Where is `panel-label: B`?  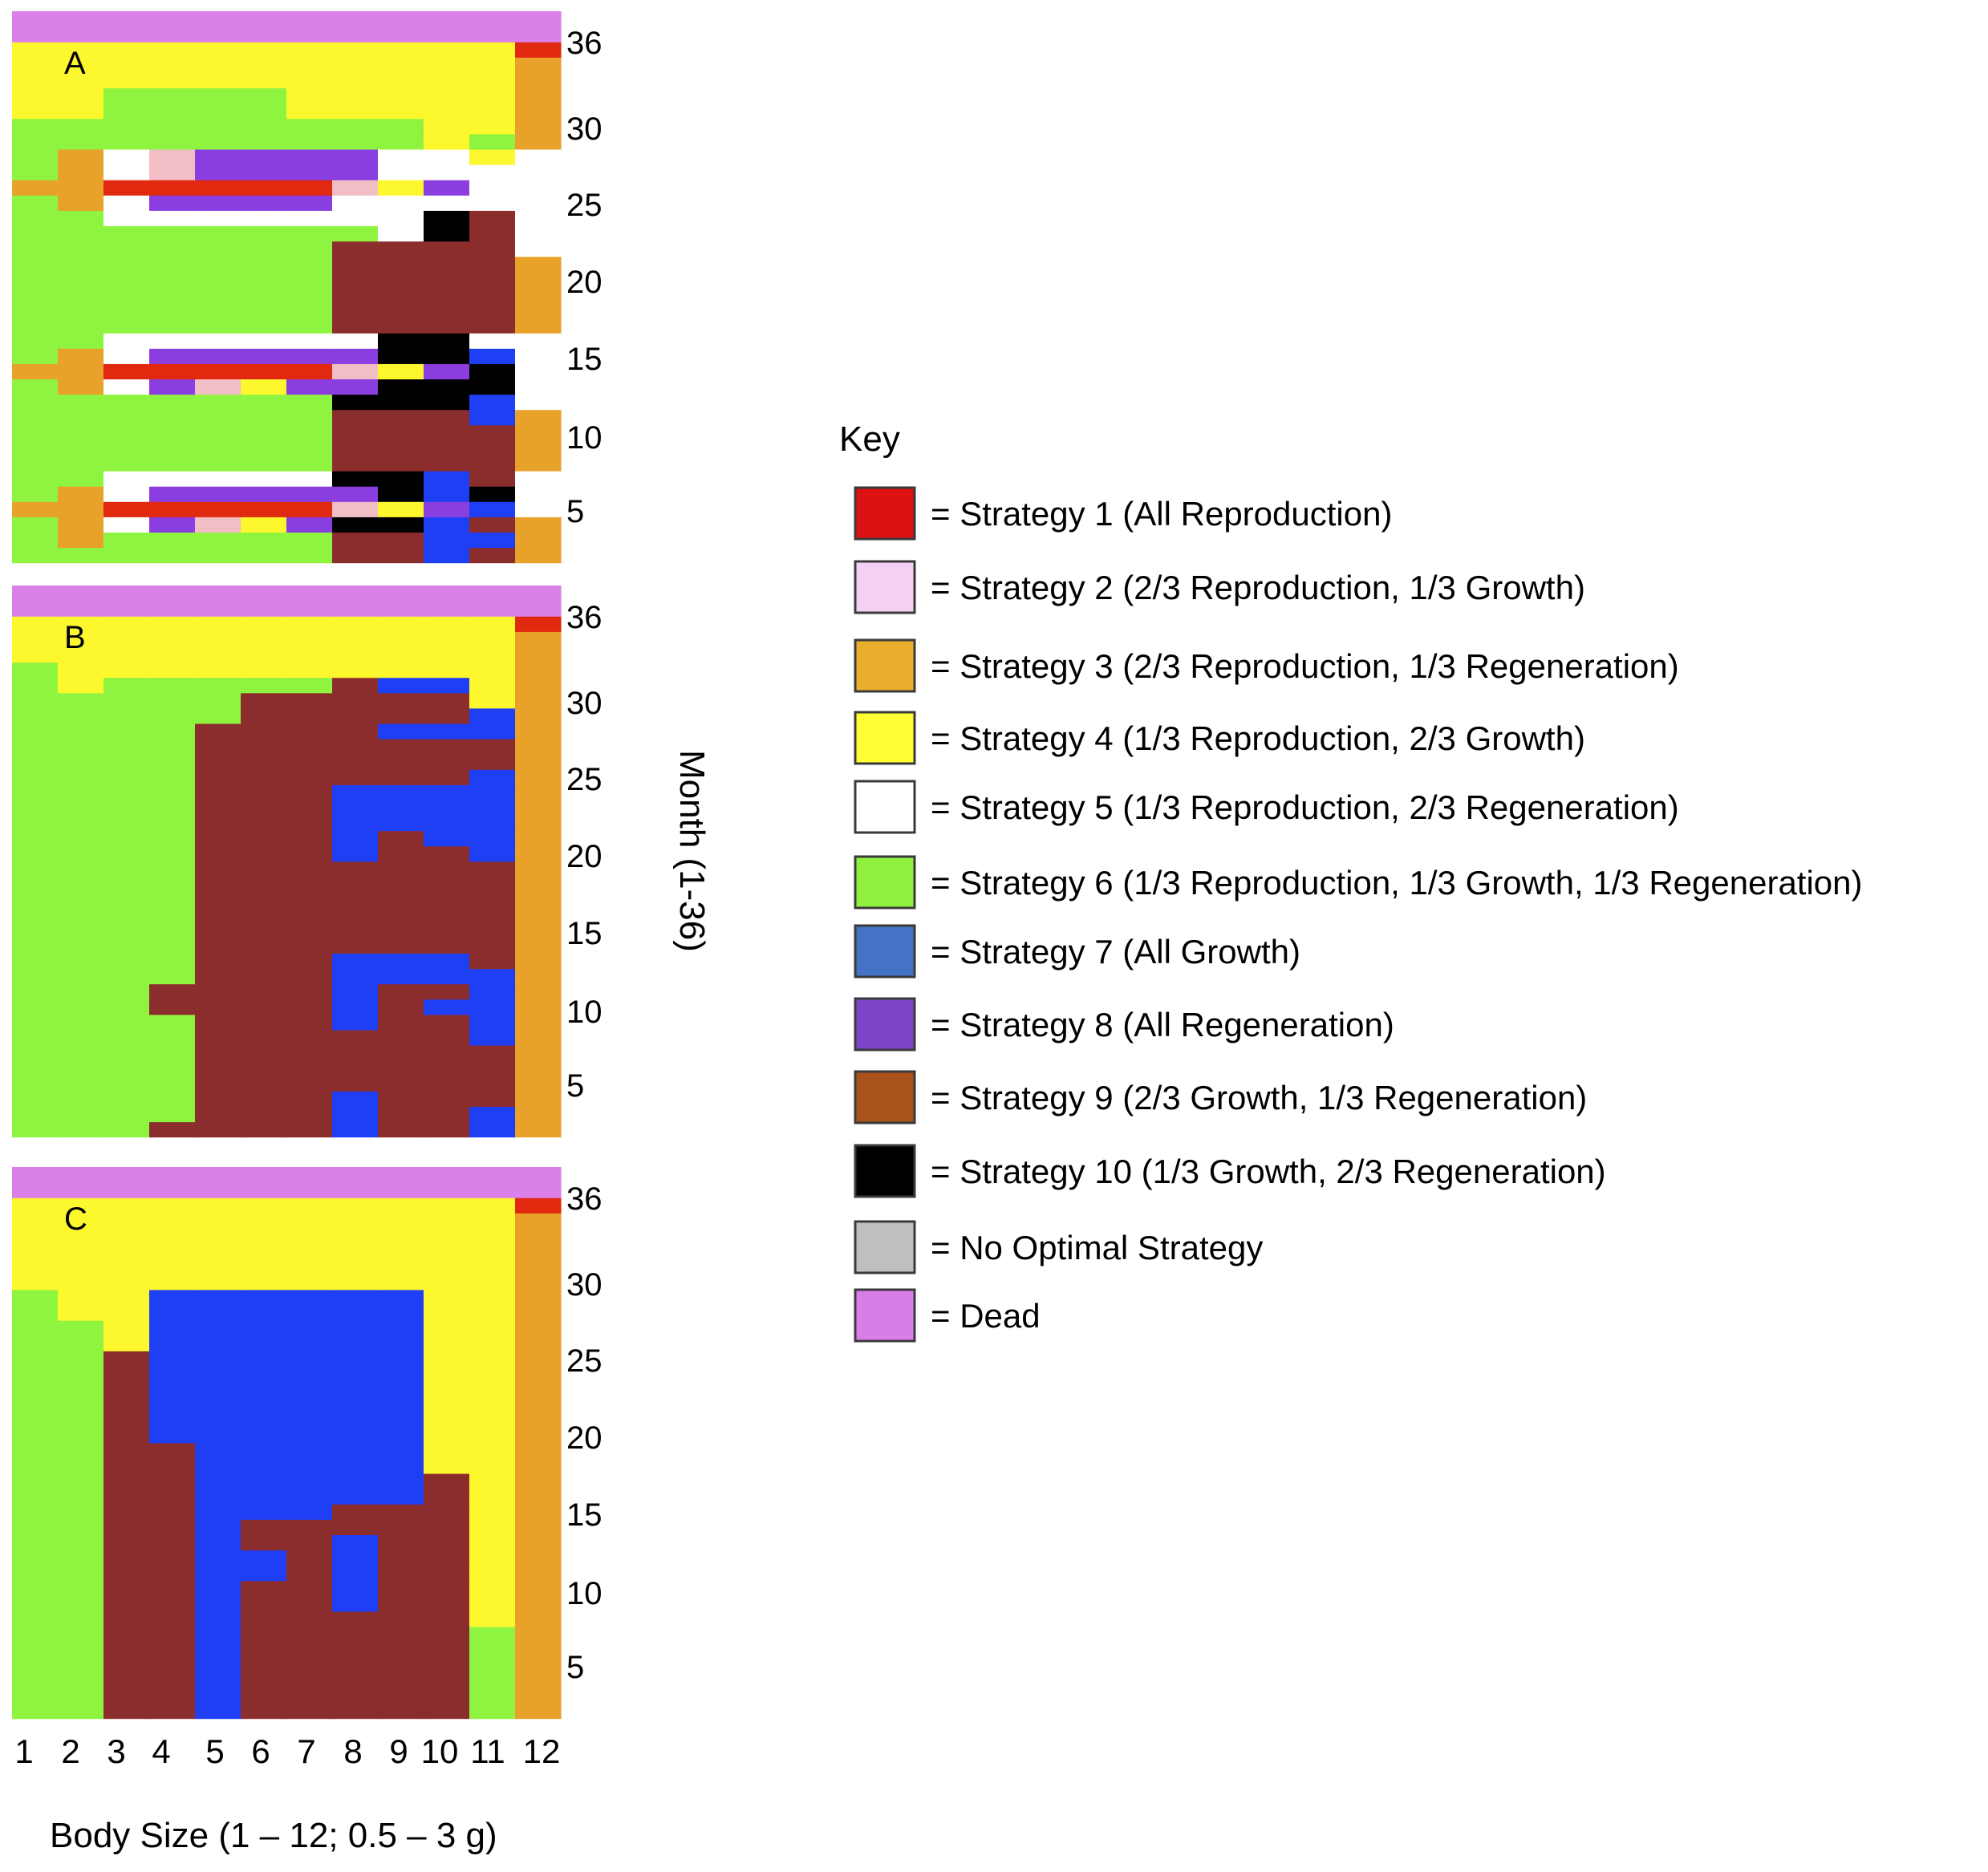
panel-label: B is located at coordinates (75, 638).